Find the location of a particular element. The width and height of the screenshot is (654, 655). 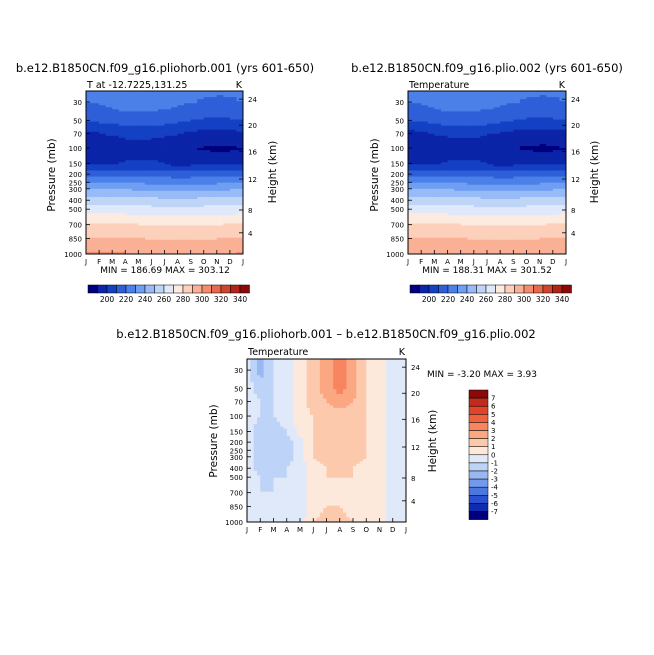

month-tick-label: N is located at coordinates (539, 262).